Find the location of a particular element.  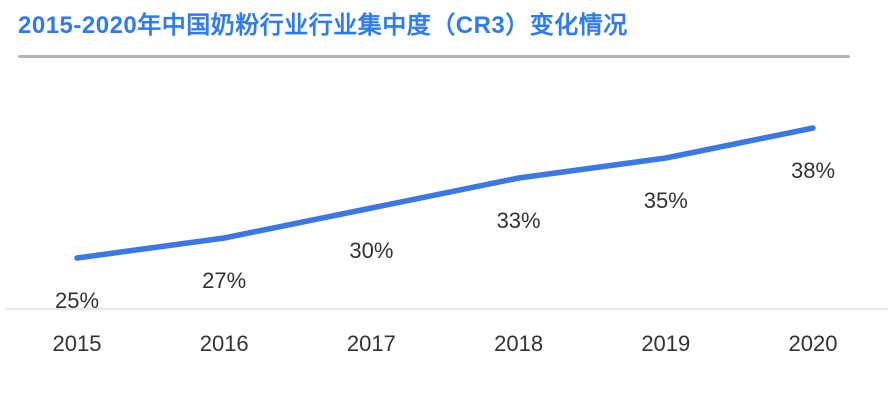

x-axis-label: 2017 is located at coordinates (371, 343).